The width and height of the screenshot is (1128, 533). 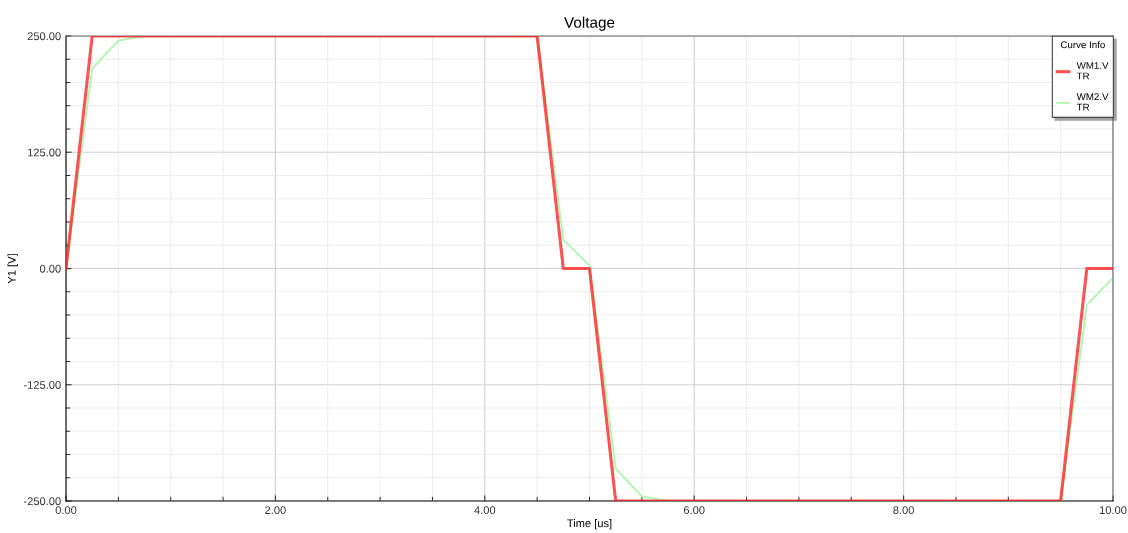 What do you see at coordinates (42, 501) in the screenshot?
I see `y-tick-label: -250.00` at bounding box center [42, 501].